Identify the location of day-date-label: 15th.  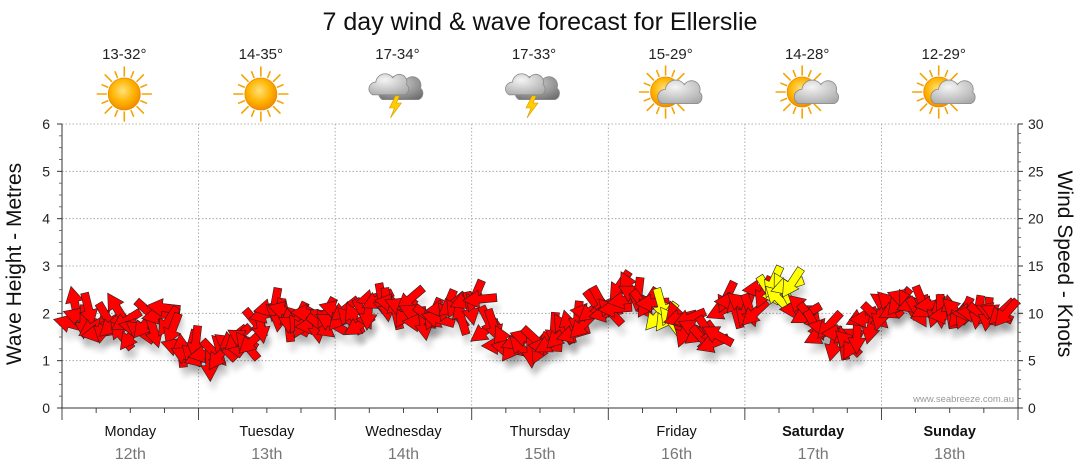
(539, 454).